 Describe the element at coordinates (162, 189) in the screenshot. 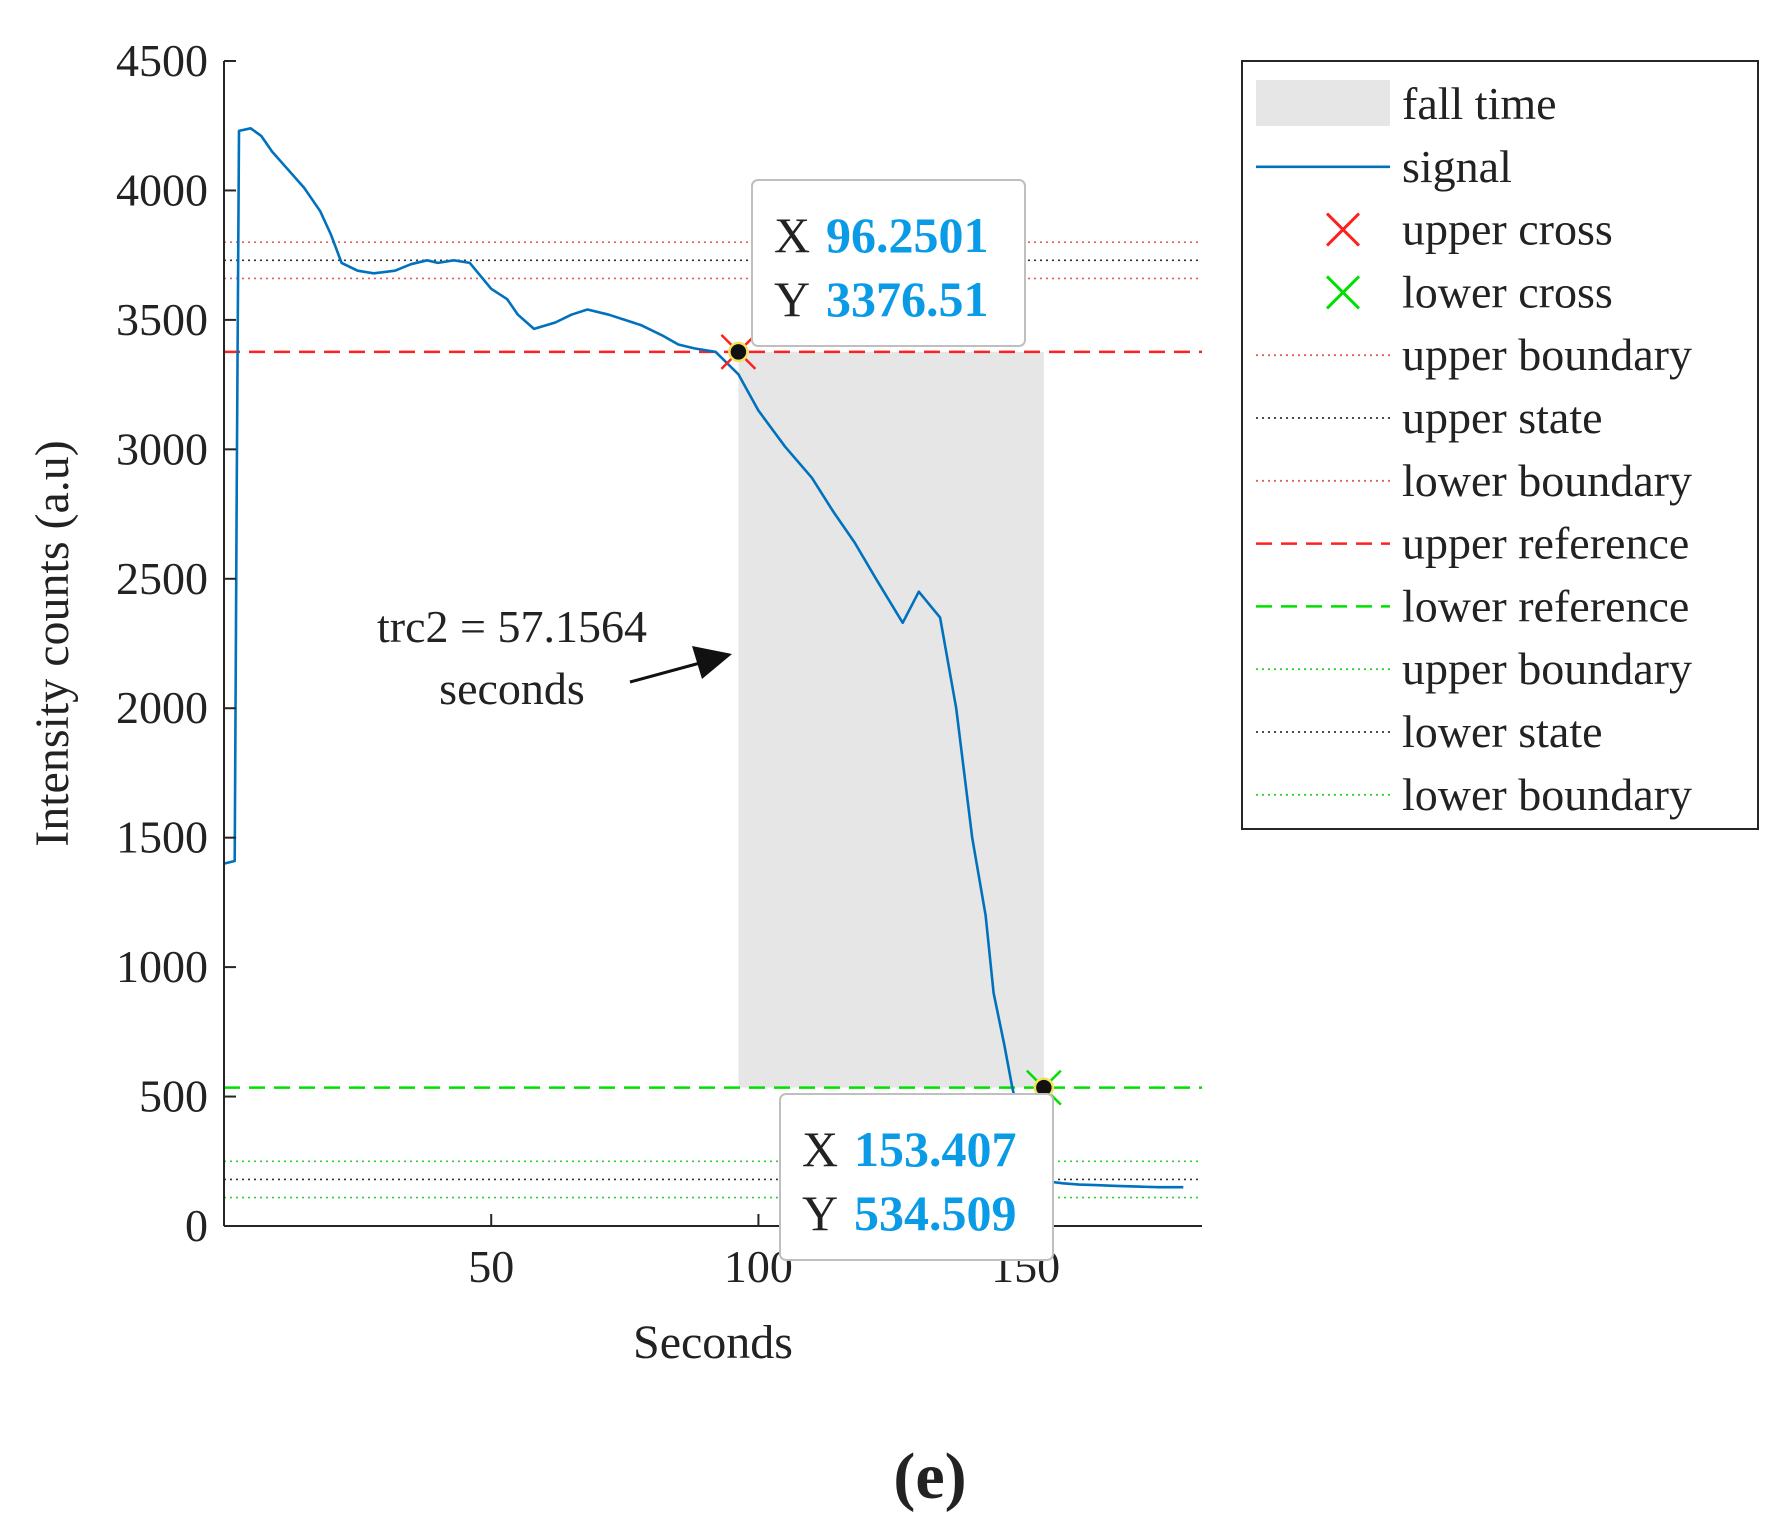

I see `y-tick-label: 4000` at that location.